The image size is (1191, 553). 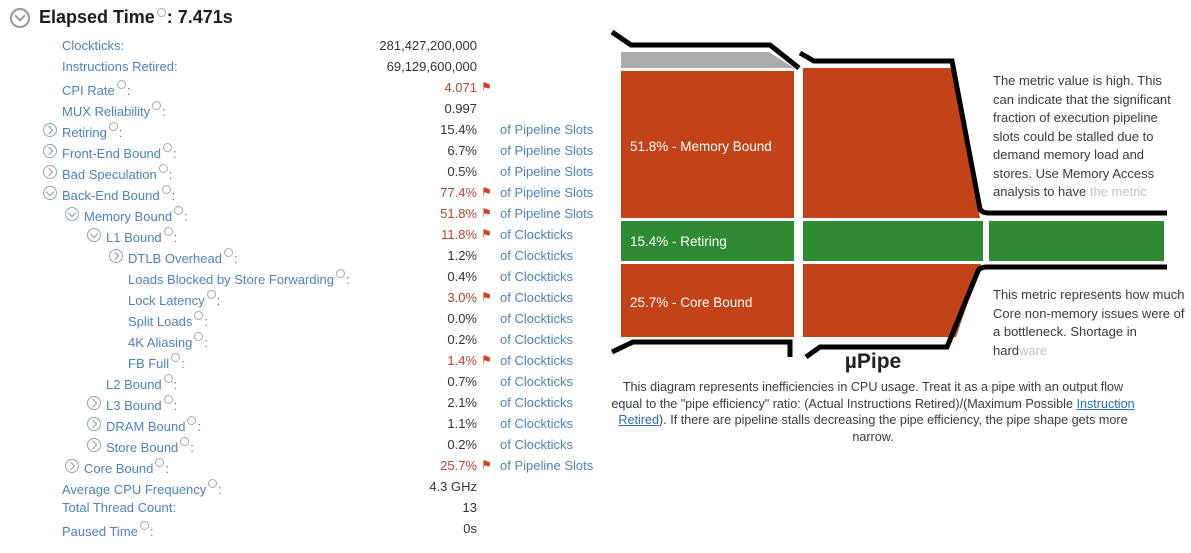 I want to click on metric-name: MUX Reliability, so click(x=106, y=111).